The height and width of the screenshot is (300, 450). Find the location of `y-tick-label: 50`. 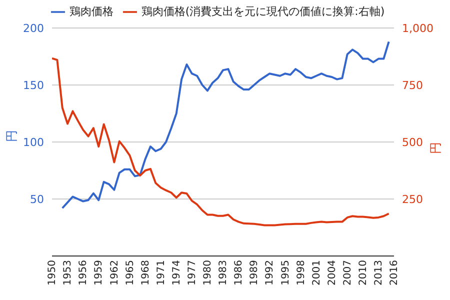

y-tick-label: 50 is located at coordinates (37, 199).